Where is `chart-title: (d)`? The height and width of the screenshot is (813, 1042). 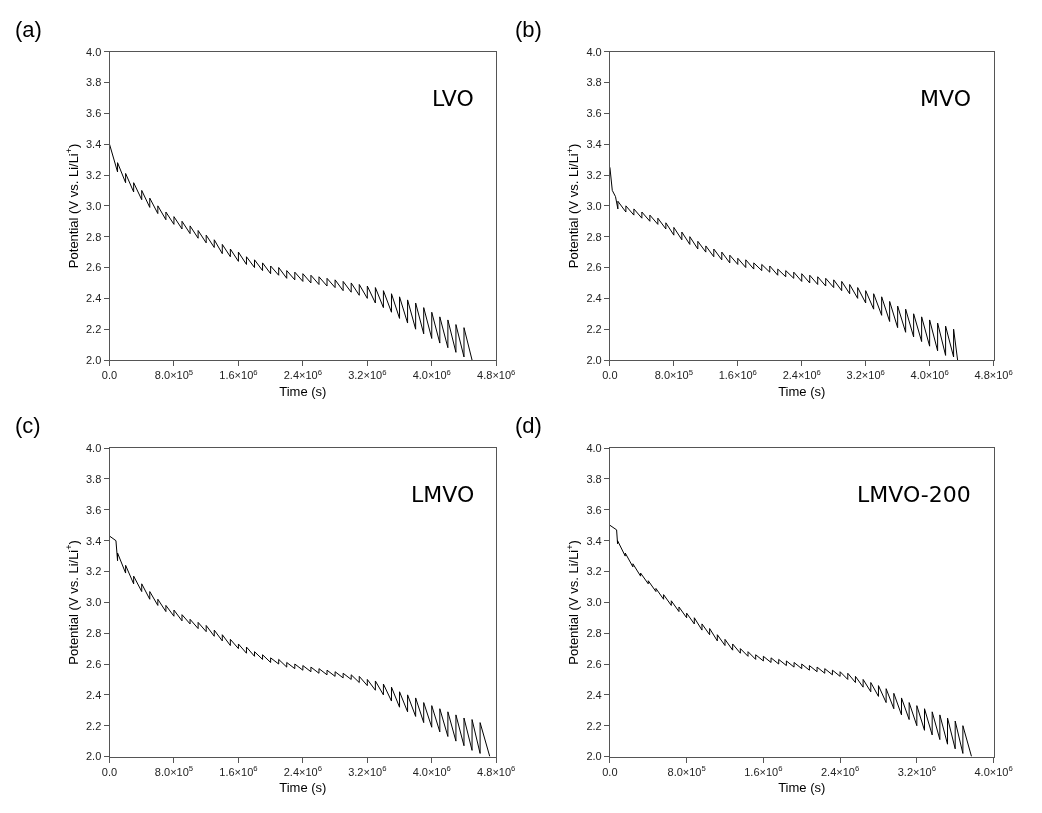
chart-title: (d) is located at coordinates (528, 425).